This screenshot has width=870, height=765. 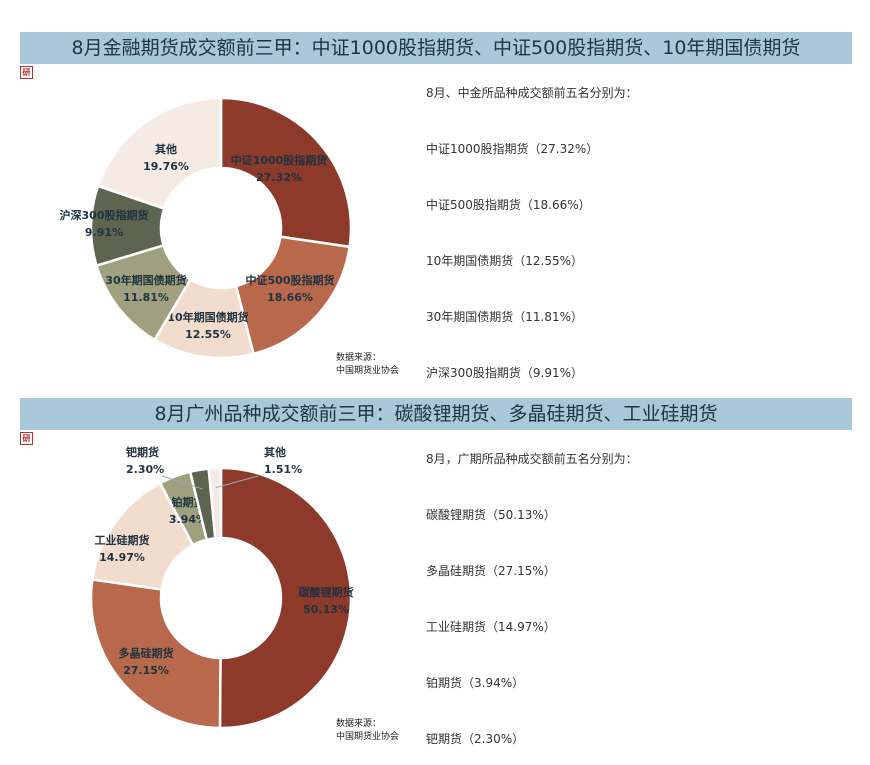 I want to click on slice-value-label: 27.32%, so click(x=279, y=177).